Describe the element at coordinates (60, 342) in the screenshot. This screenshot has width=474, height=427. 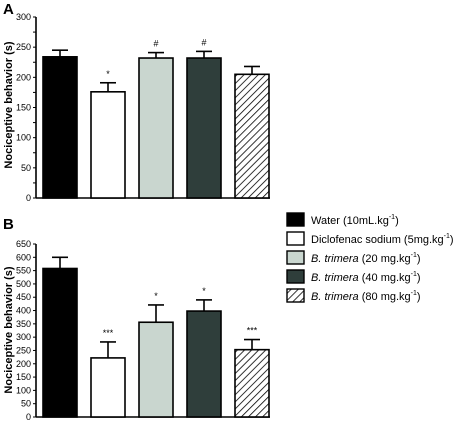
I see `panel-b-bar-water` at that location.